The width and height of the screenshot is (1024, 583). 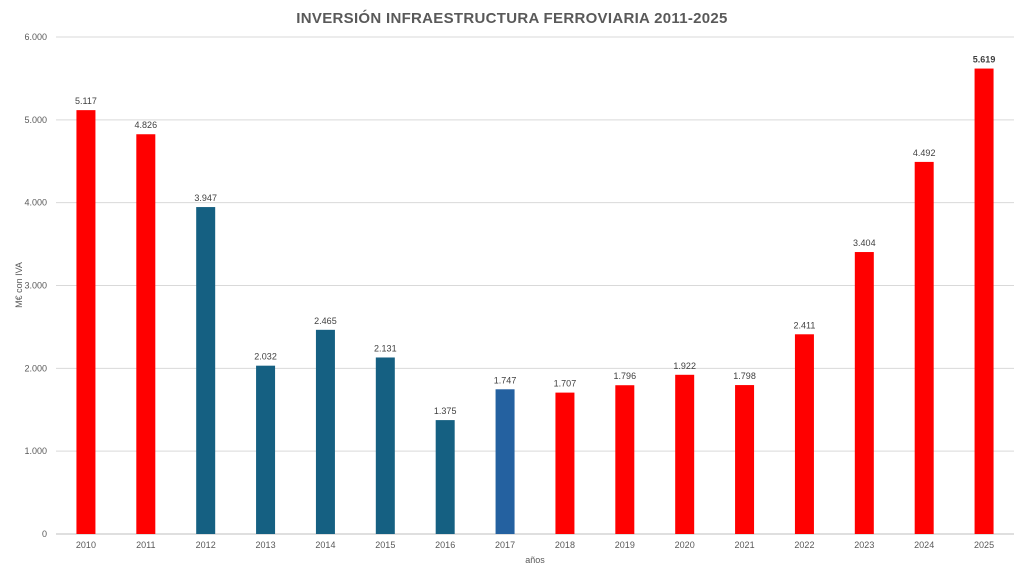 What do you see at coordinates (35, 451) in the screenshot?
I see `y-tick-label: 1.000` at bounding box center [35, 451].